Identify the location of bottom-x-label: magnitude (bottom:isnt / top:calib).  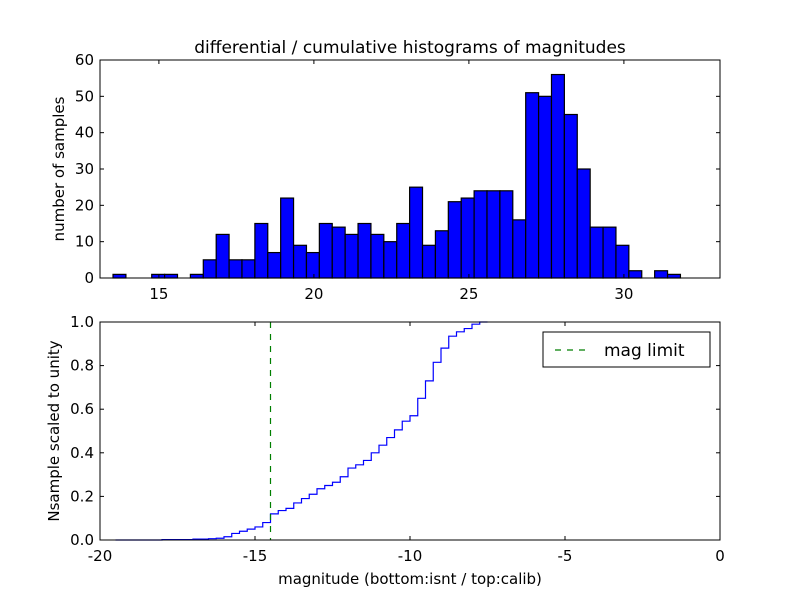
(410, 579).